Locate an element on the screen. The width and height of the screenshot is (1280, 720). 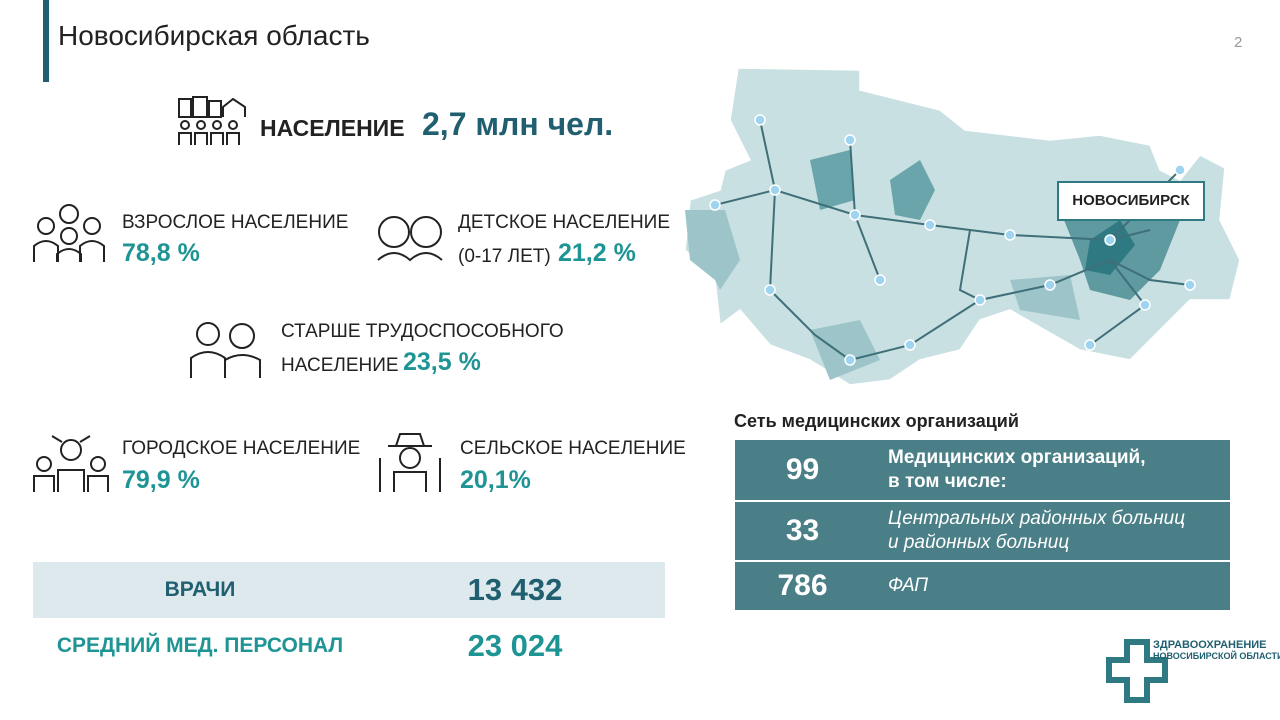
logo-text: НОВОСИБИРСКОЙ ОБЛАСТИ is located at coordinates (1216, 656).